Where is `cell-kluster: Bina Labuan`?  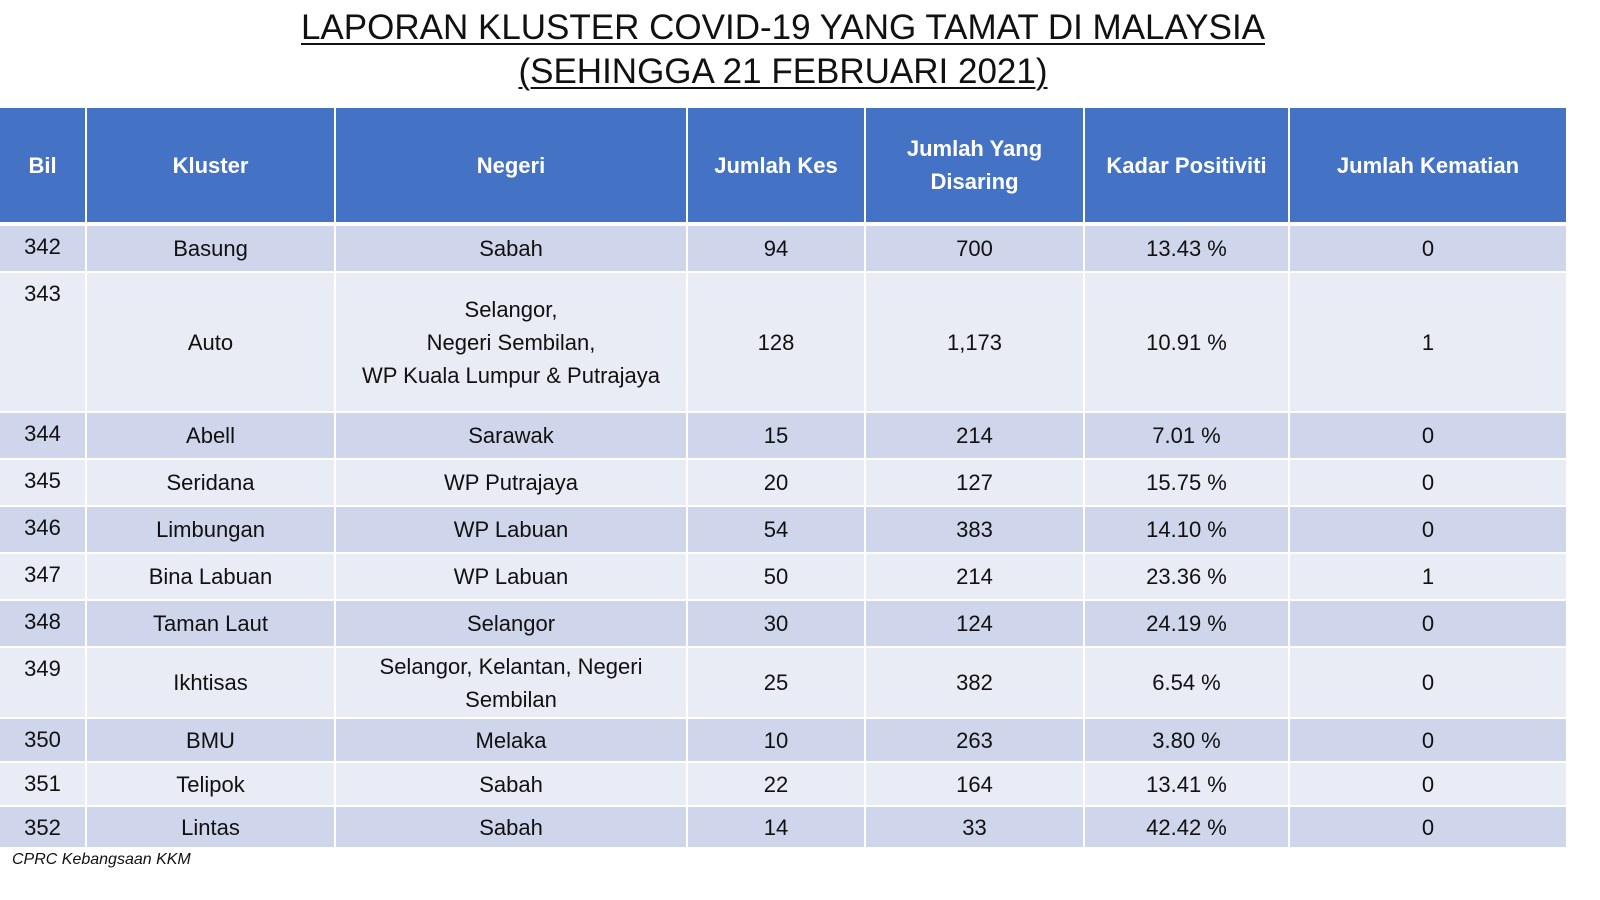
cell-kluster: Bina Labuan is located at coordinates (210, 577).